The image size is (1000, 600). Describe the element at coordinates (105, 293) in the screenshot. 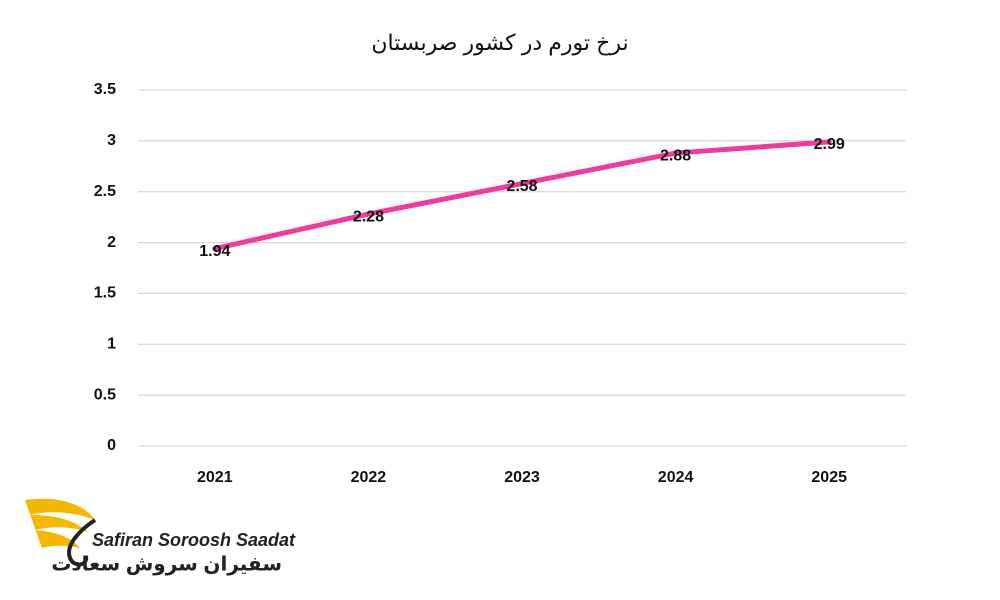

I see `y-tick-label: 1.5` at that location.